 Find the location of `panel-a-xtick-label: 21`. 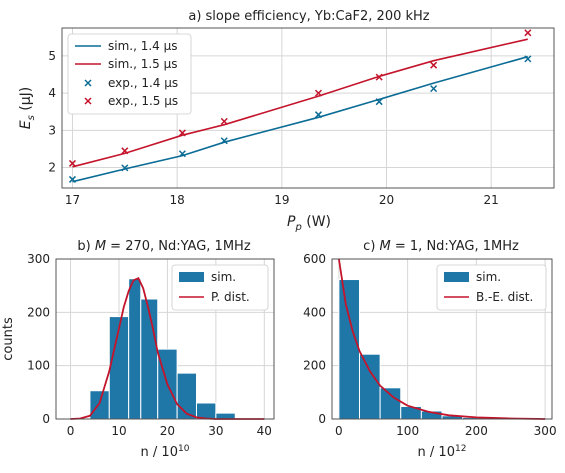

panel-a-xtick-label: 21 is located at coordinates (491, 200).